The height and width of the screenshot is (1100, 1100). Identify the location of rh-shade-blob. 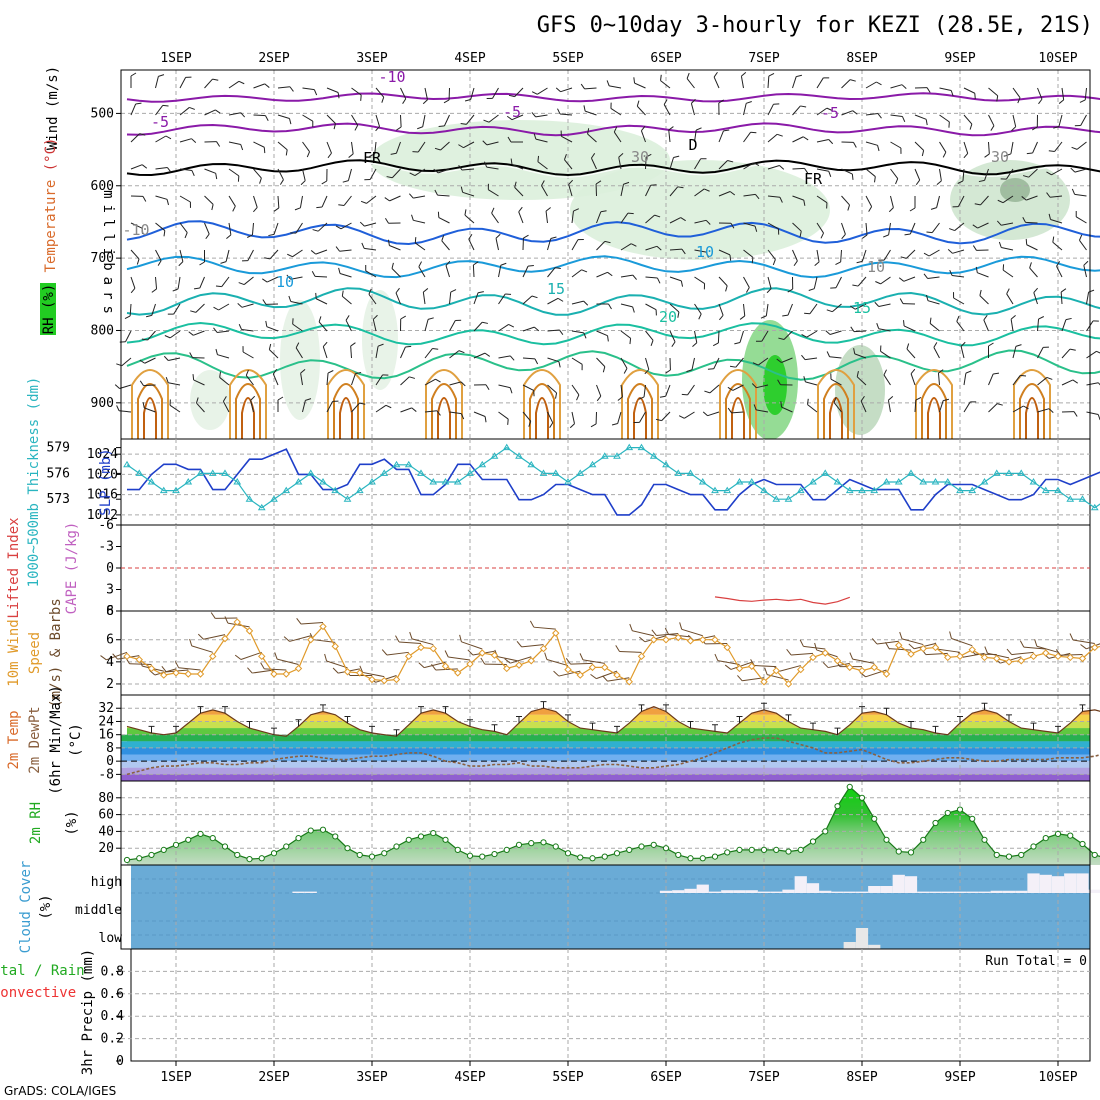
(380, 340).